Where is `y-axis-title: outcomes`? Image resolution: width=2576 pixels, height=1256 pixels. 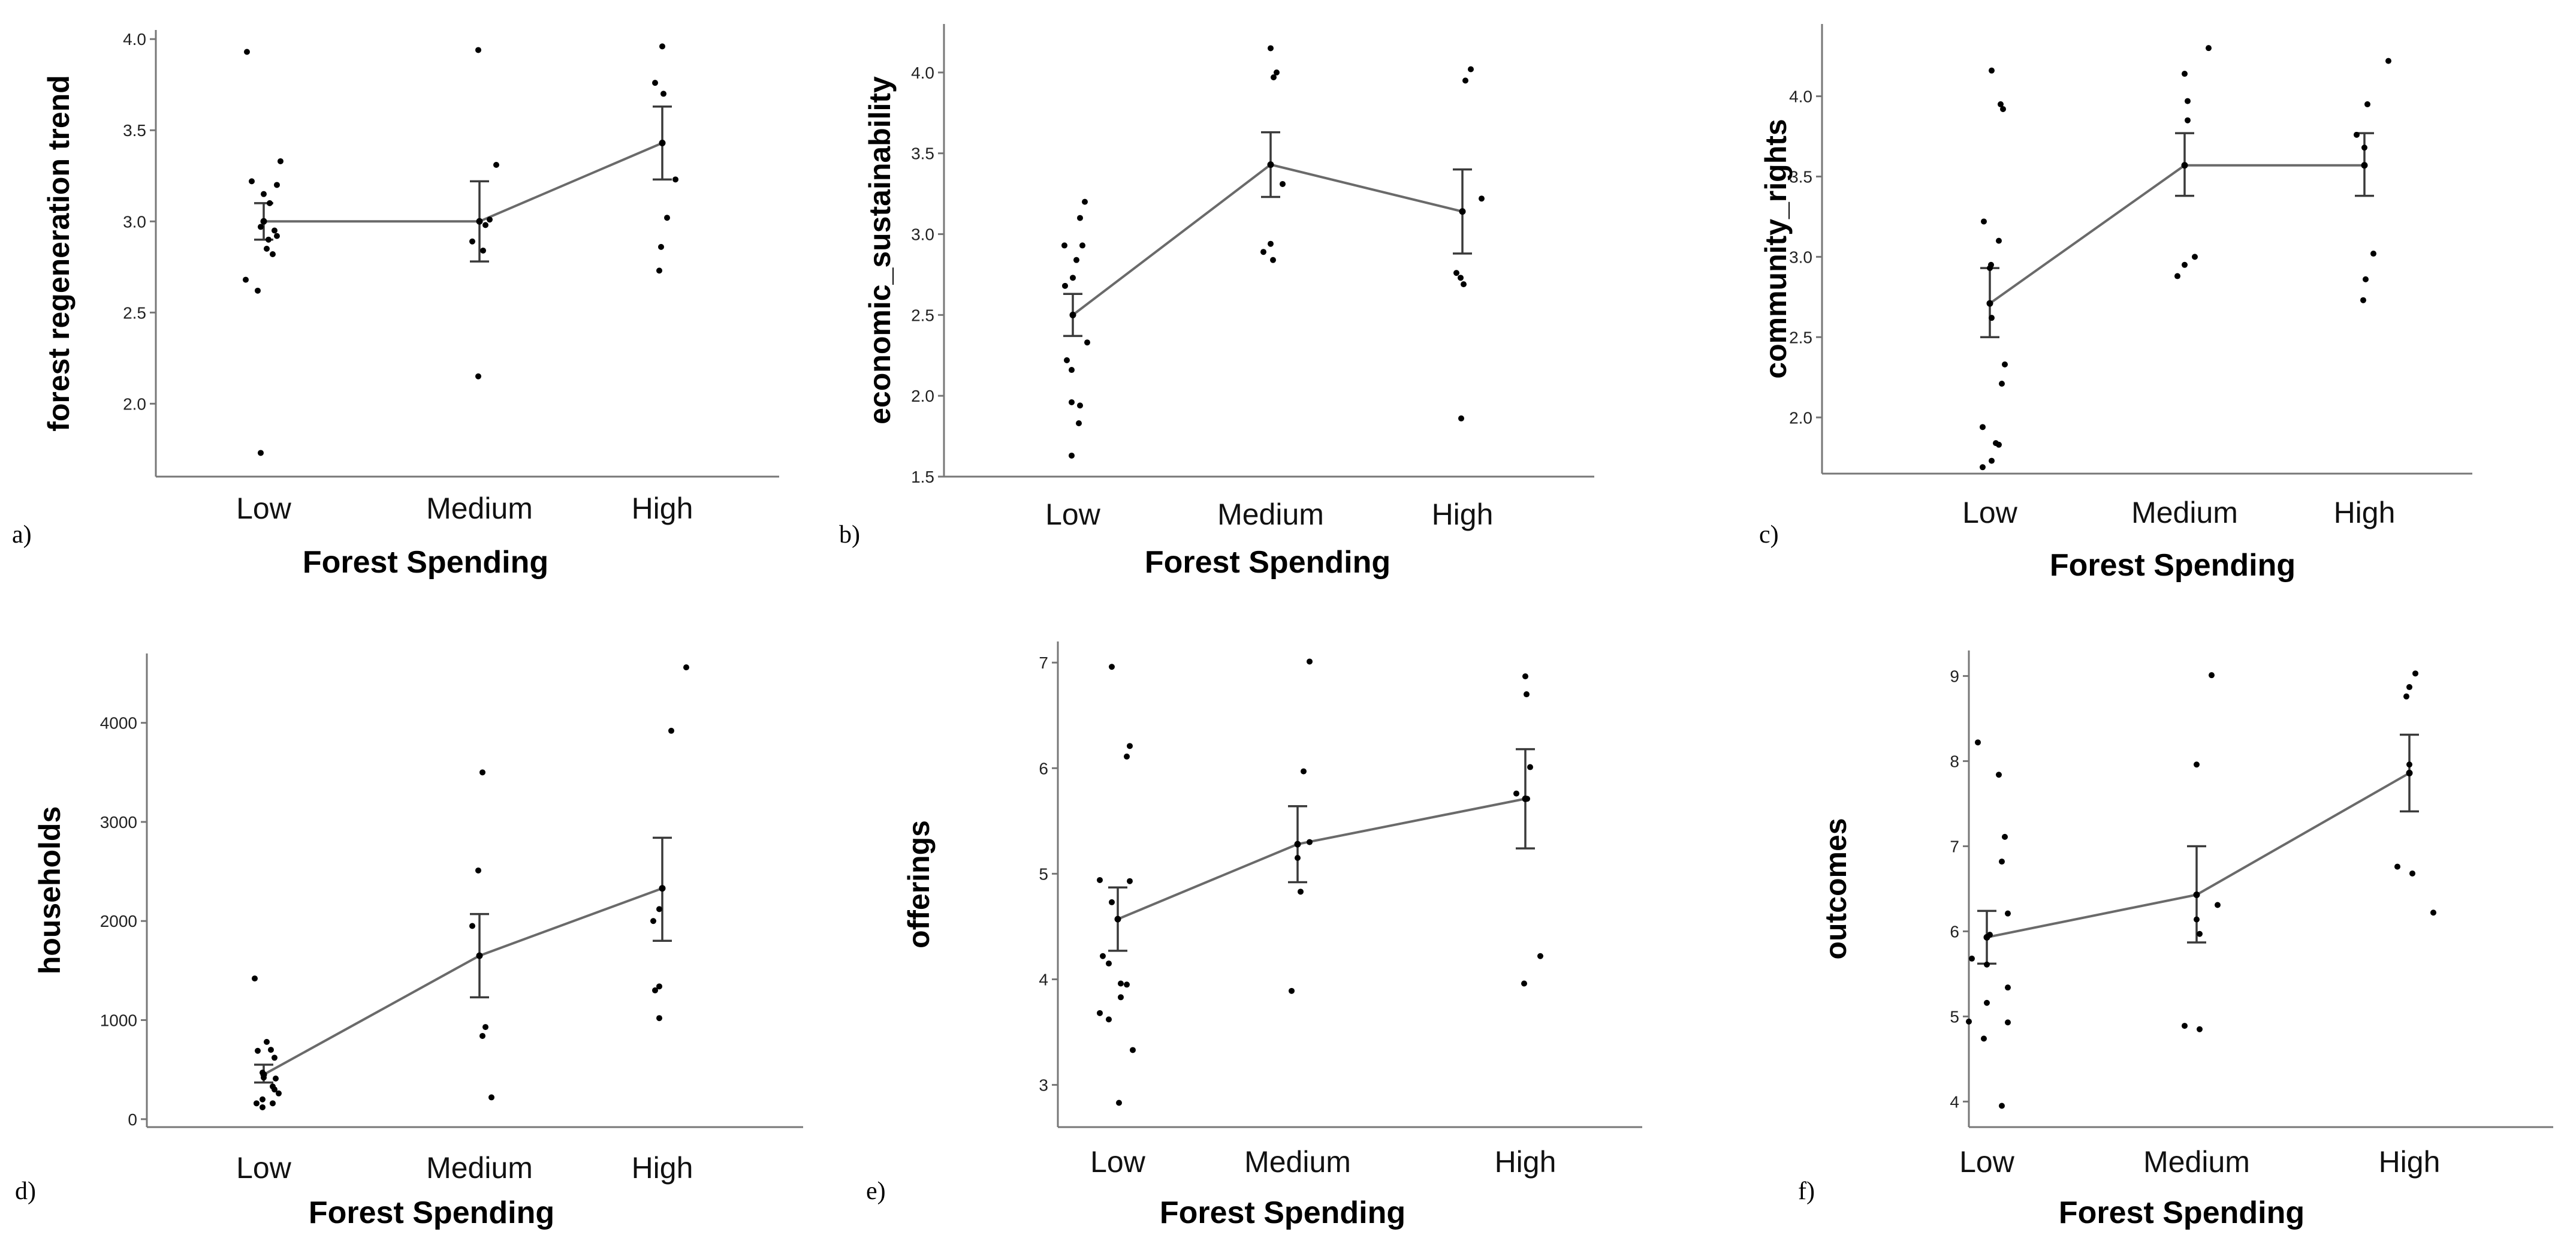 y-axis-title: outcomes is located at coordinates (1836, 888).